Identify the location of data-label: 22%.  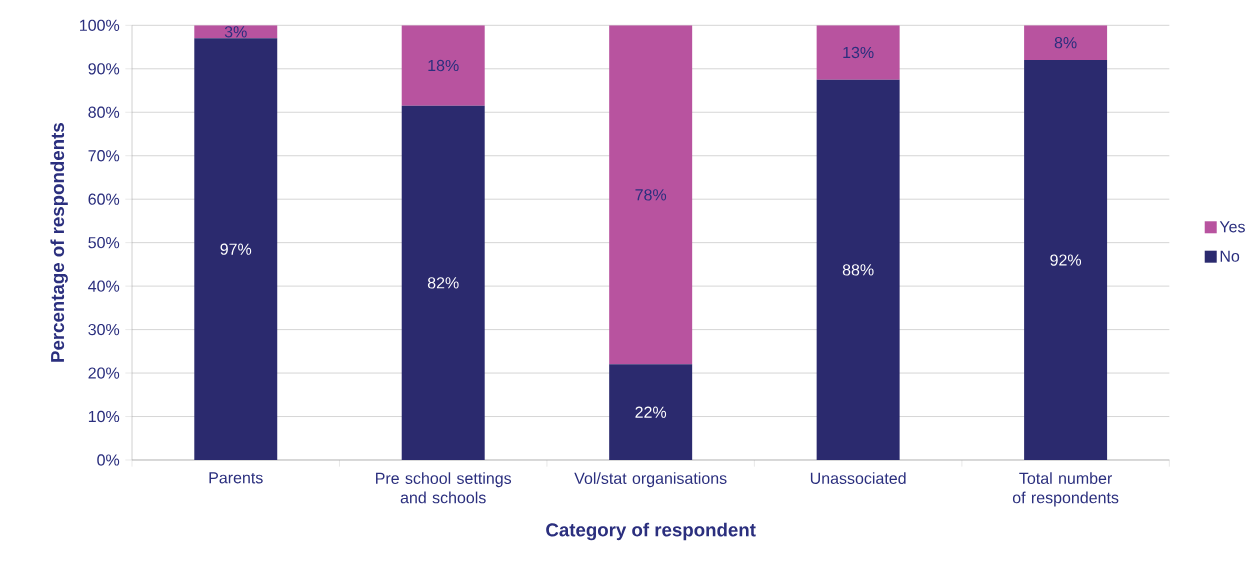
(651, 412).